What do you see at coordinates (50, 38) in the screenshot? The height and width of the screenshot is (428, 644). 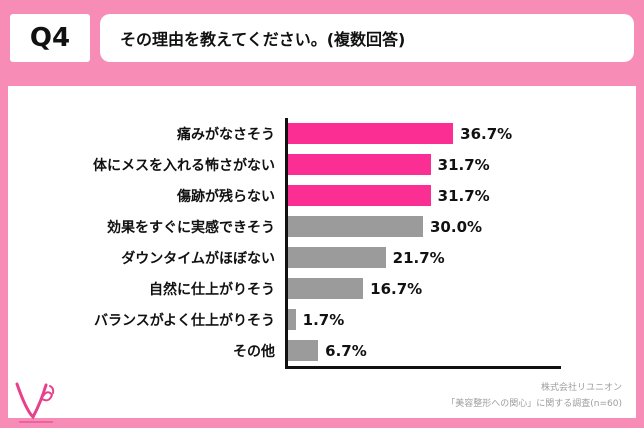 I see `question-number: Q4` at bounding box center [50, 38].